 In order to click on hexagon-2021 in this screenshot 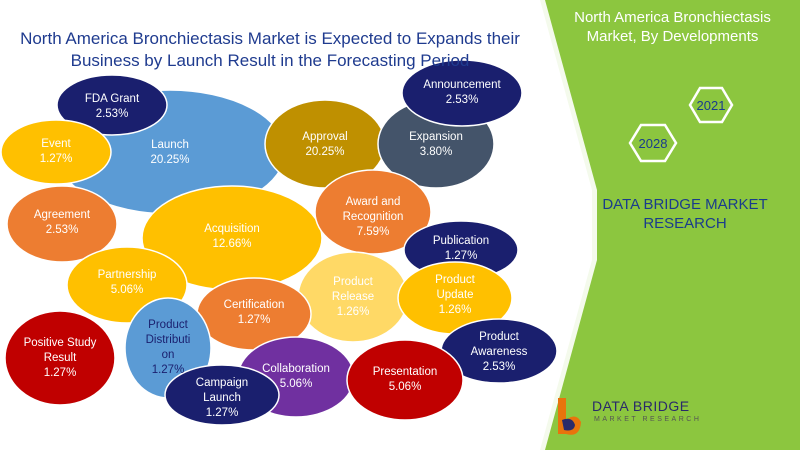, I will do `click(711, 105)`.